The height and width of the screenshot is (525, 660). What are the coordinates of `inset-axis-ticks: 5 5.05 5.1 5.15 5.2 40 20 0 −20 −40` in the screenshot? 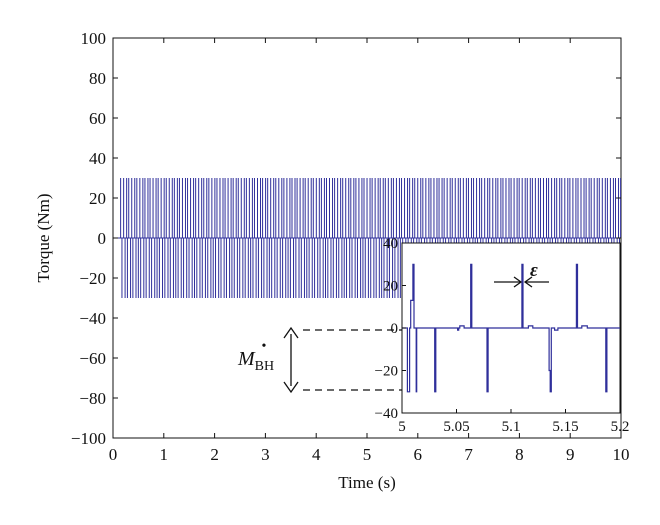 It's located at (502, 335).